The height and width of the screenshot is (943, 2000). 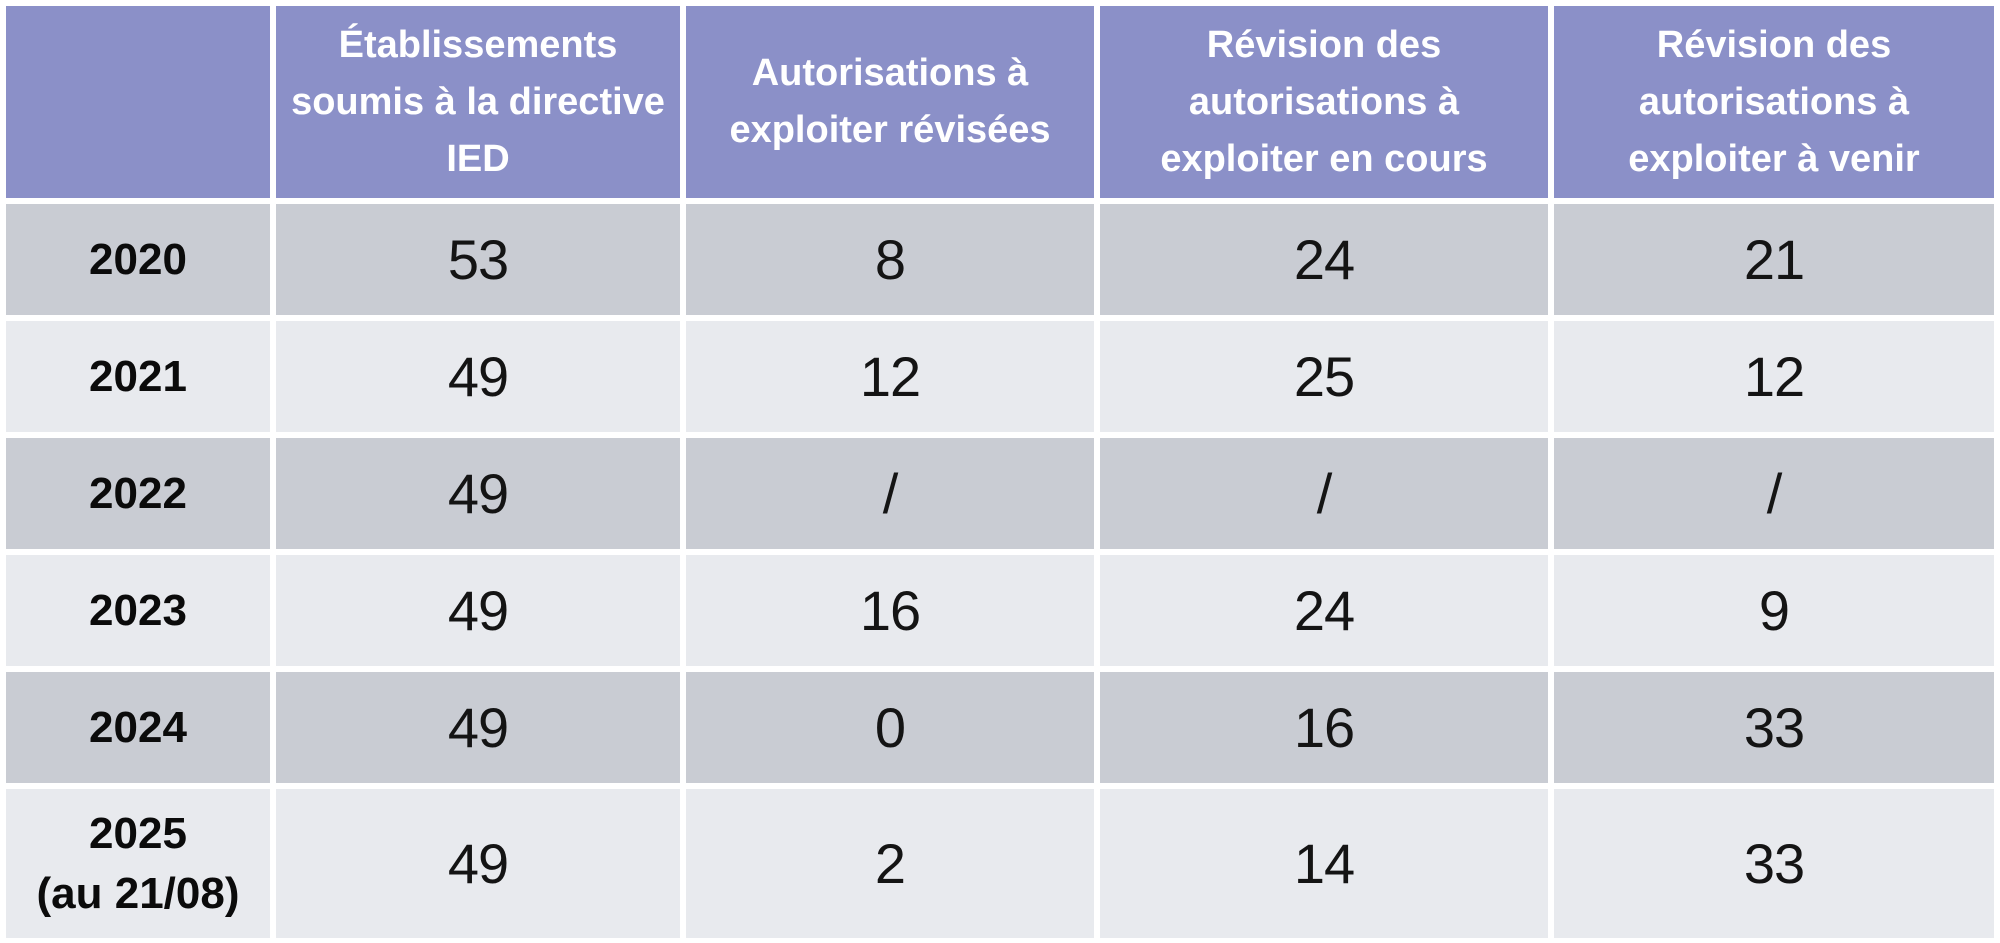 I want to click on year-text: 2023, so click(x=138, y=610).